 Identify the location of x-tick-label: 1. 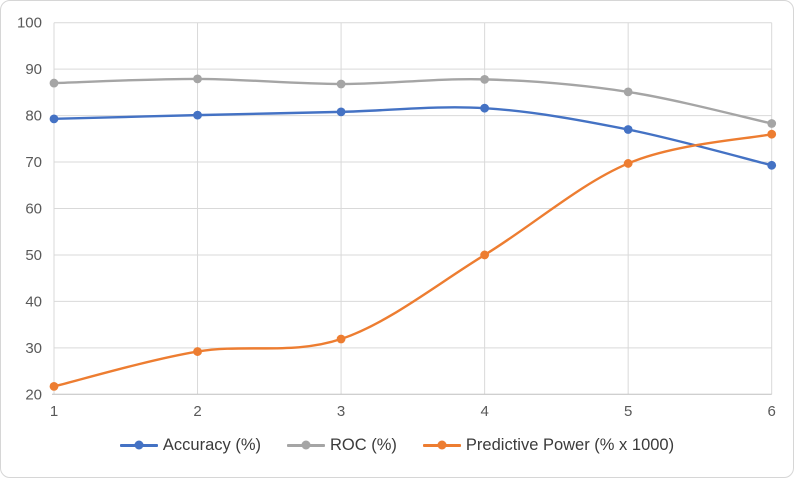
(54, 411).